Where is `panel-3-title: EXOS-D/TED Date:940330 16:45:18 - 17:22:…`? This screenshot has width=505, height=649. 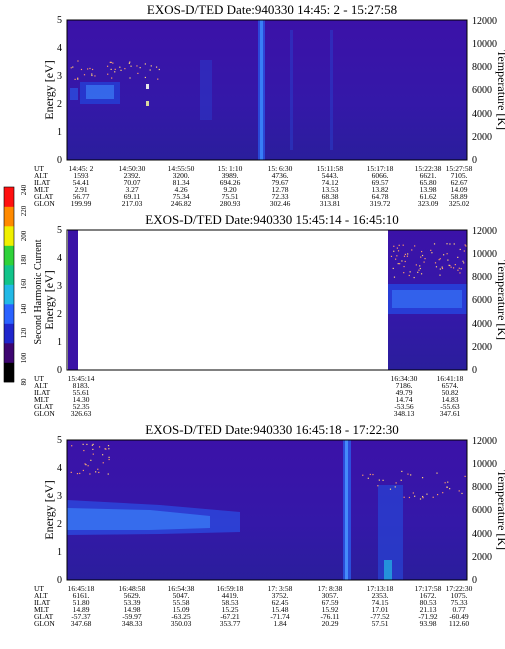 panel-3-title: EXOS-D/TED Date:940330 16:45:18 - 17:22:… is located at coordinates (271, 429).